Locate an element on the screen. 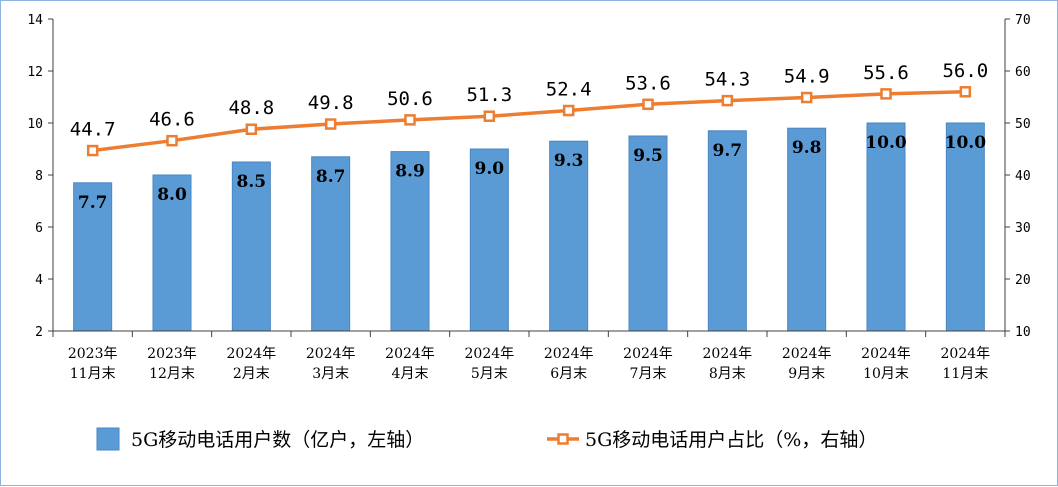  left-tick-label-1: 4 is located at coordinates (39, 280).